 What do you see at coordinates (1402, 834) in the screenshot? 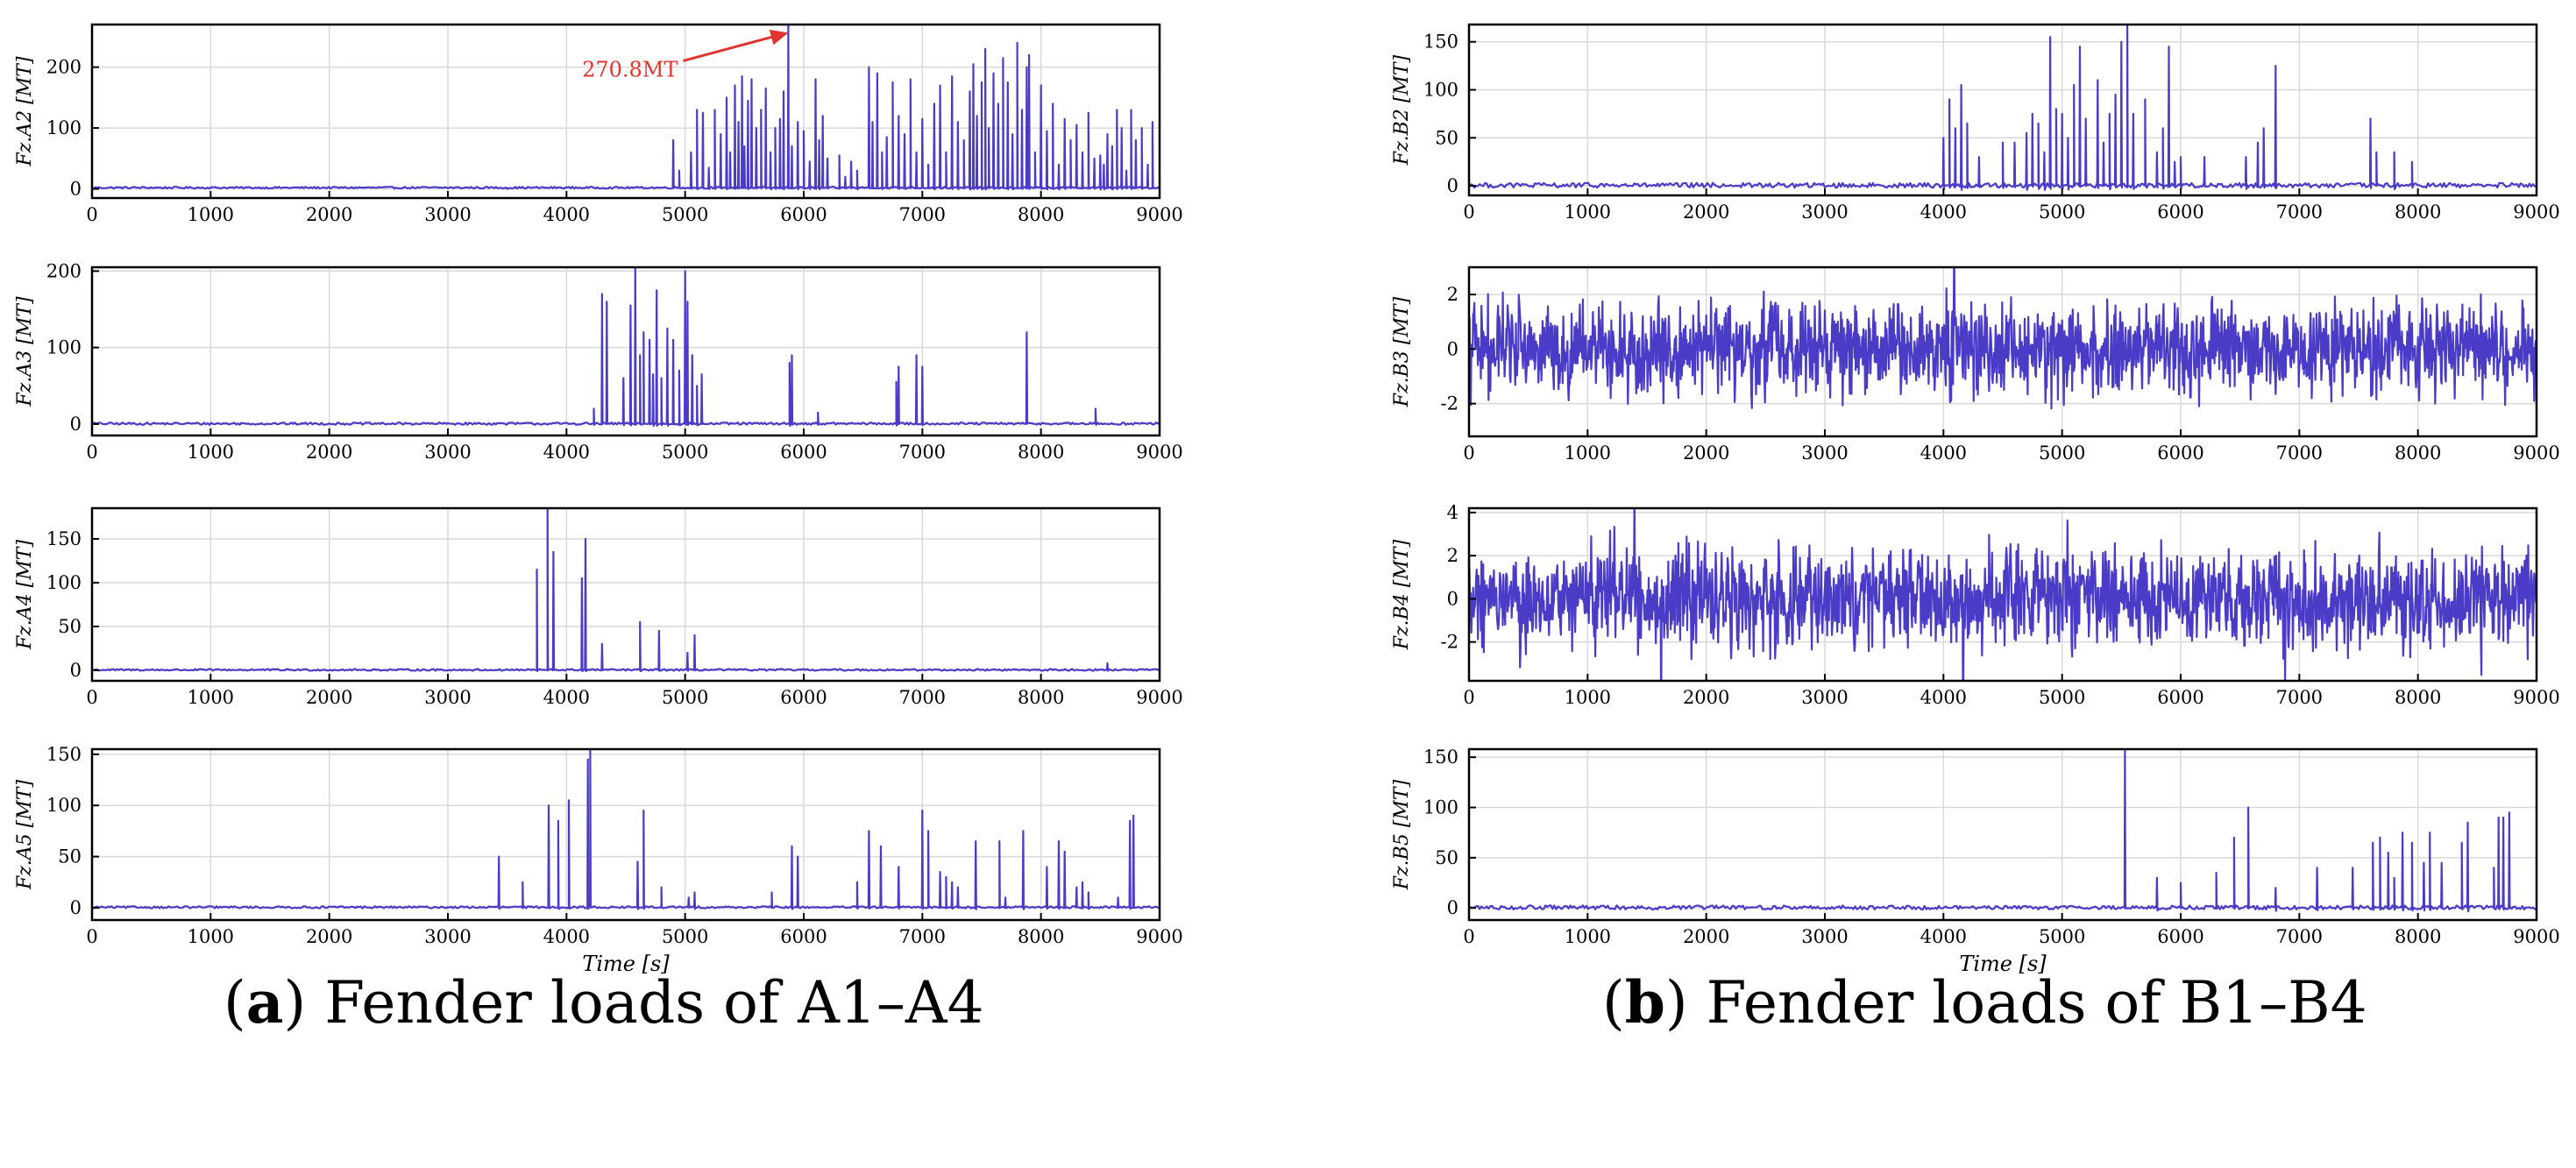
I see `y-axis-label: Fz.B5 [MT]` at bounding box center [1402, 834].